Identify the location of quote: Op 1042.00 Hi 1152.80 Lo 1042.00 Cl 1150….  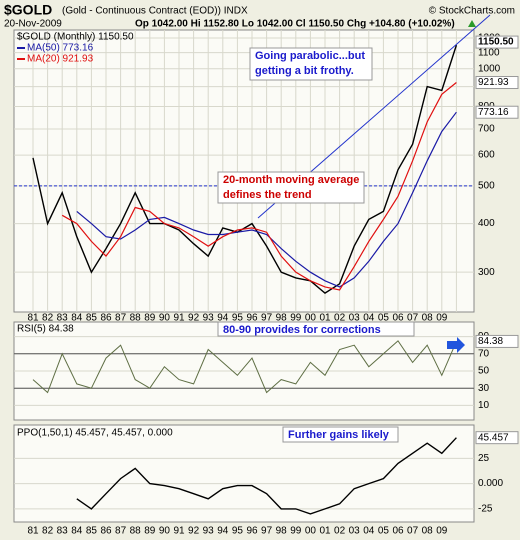
(295, 24).